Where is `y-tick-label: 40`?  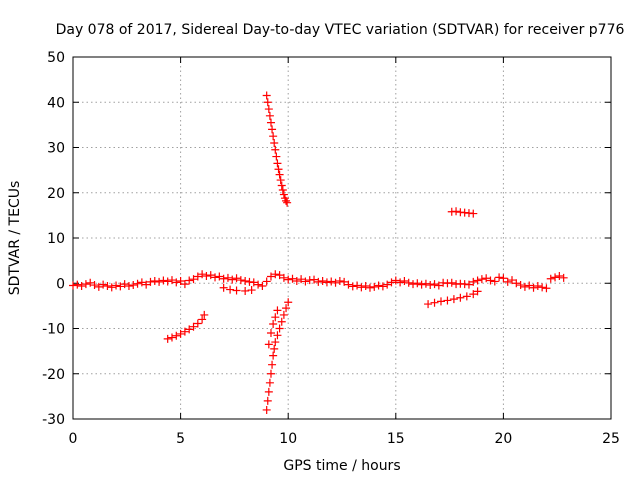 y-tick-label: 40 is located at coordinates (56, 103).